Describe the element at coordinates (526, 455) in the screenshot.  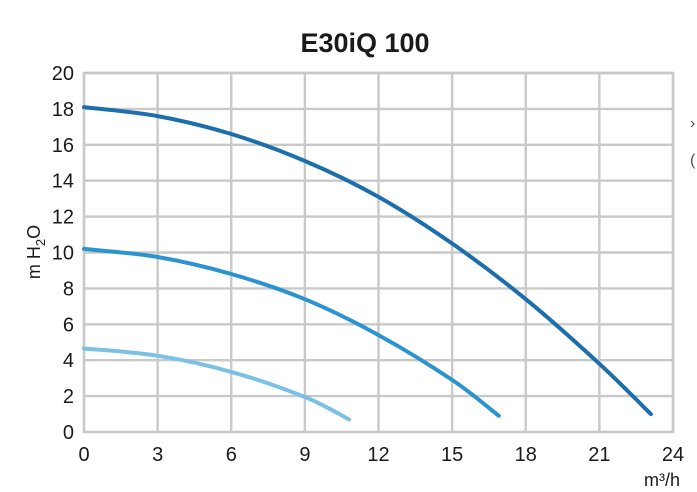
I see `x-tick-label: 18` at that location.